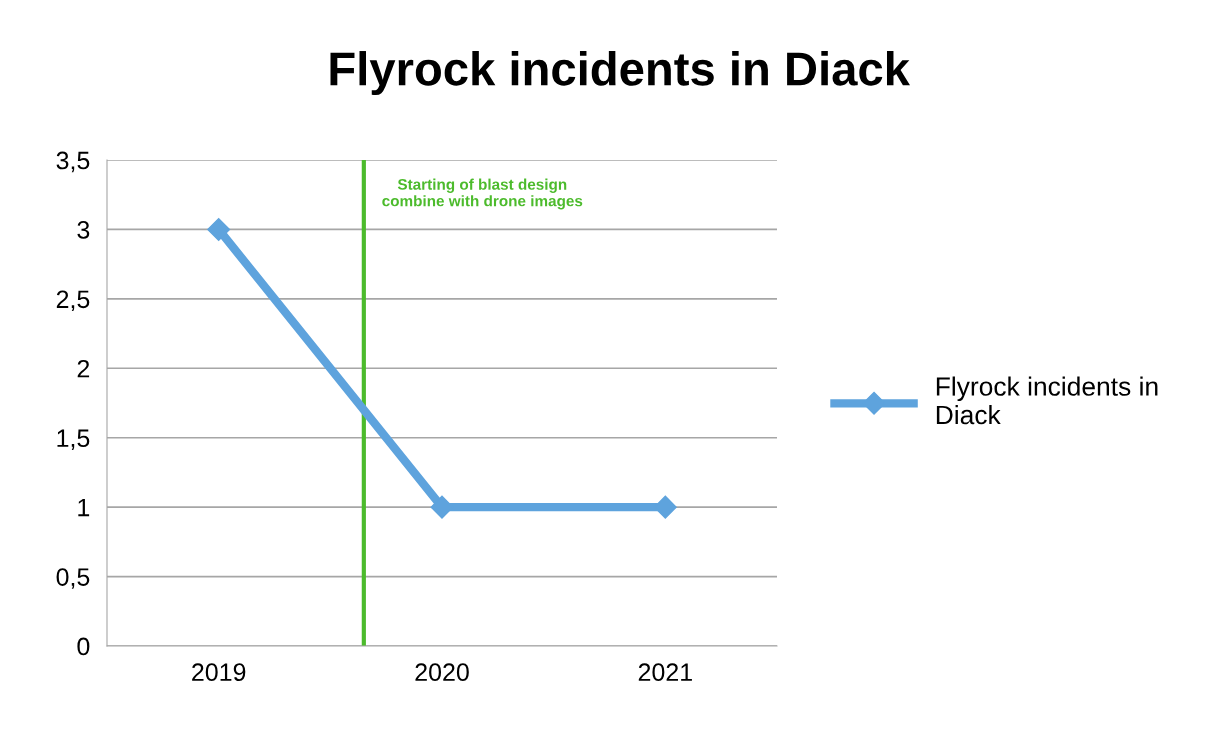  I want to click on x-tick-label: 2020, so click(442, 672).